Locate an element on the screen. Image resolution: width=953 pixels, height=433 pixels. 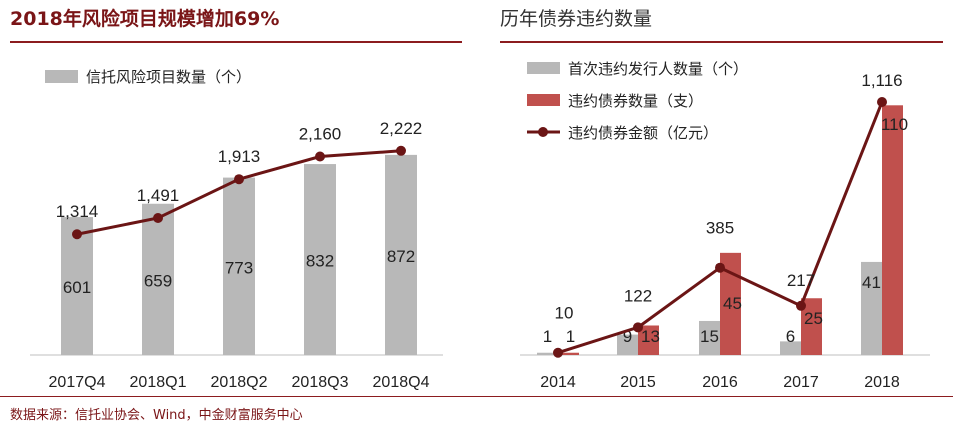
bar-label: 601 is located at coordinates (77, 287).